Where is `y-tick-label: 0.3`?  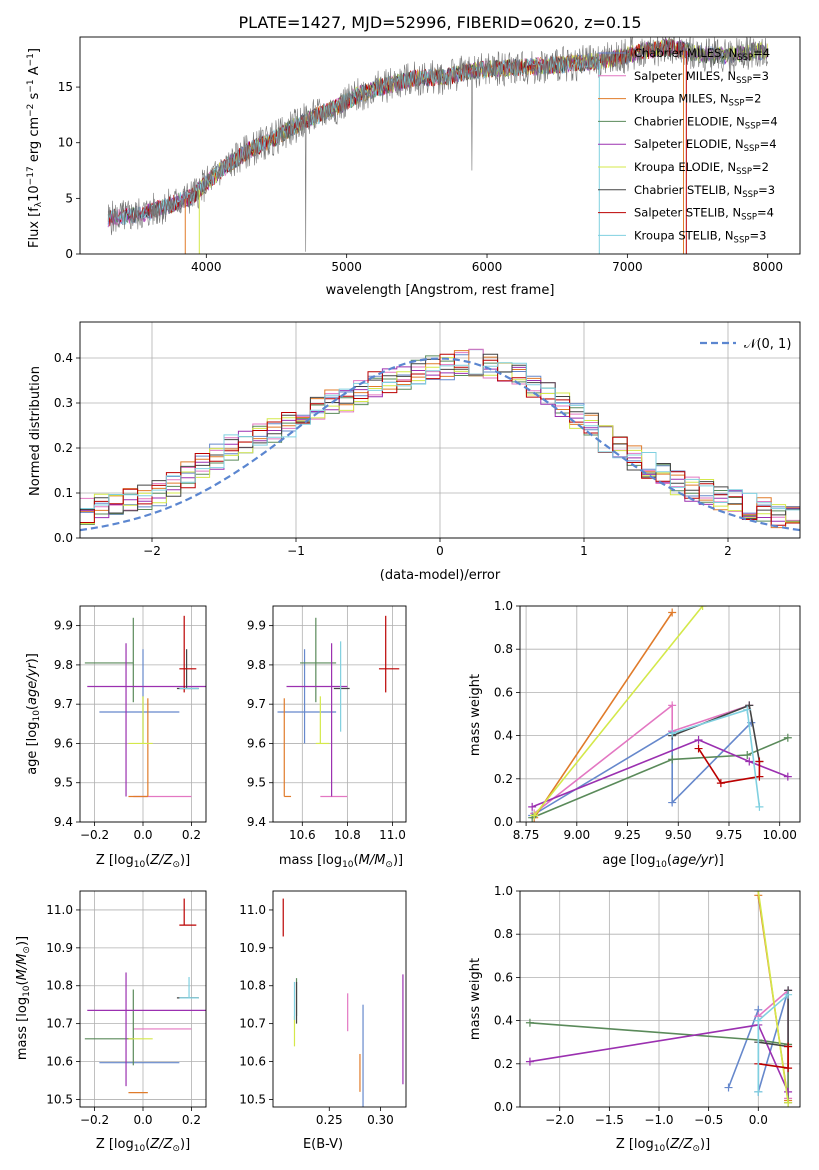
y-tick-label: 0.3 is located at coordinates (63, 403).